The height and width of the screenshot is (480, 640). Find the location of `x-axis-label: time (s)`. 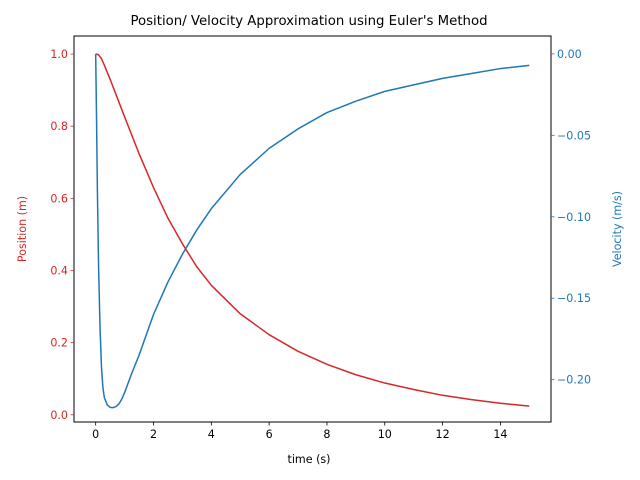

x-axis-label: time (s) is located at coordinates (308, 459).